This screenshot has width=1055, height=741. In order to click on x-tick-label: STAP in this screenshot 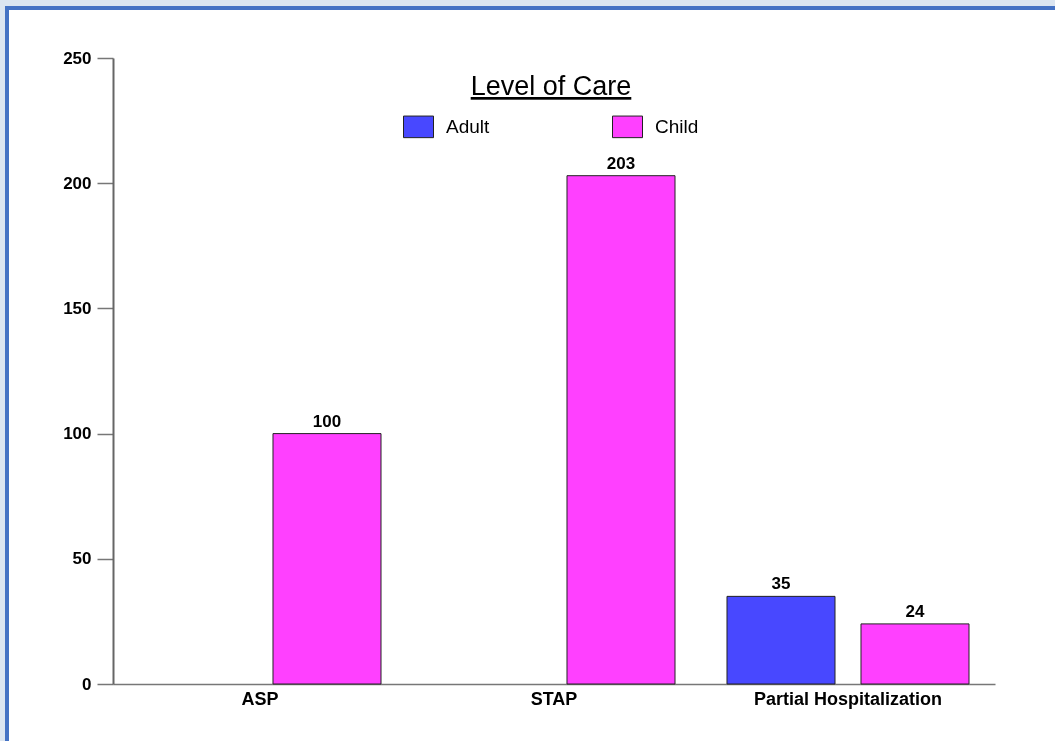, I will do `click(554, 698)`.